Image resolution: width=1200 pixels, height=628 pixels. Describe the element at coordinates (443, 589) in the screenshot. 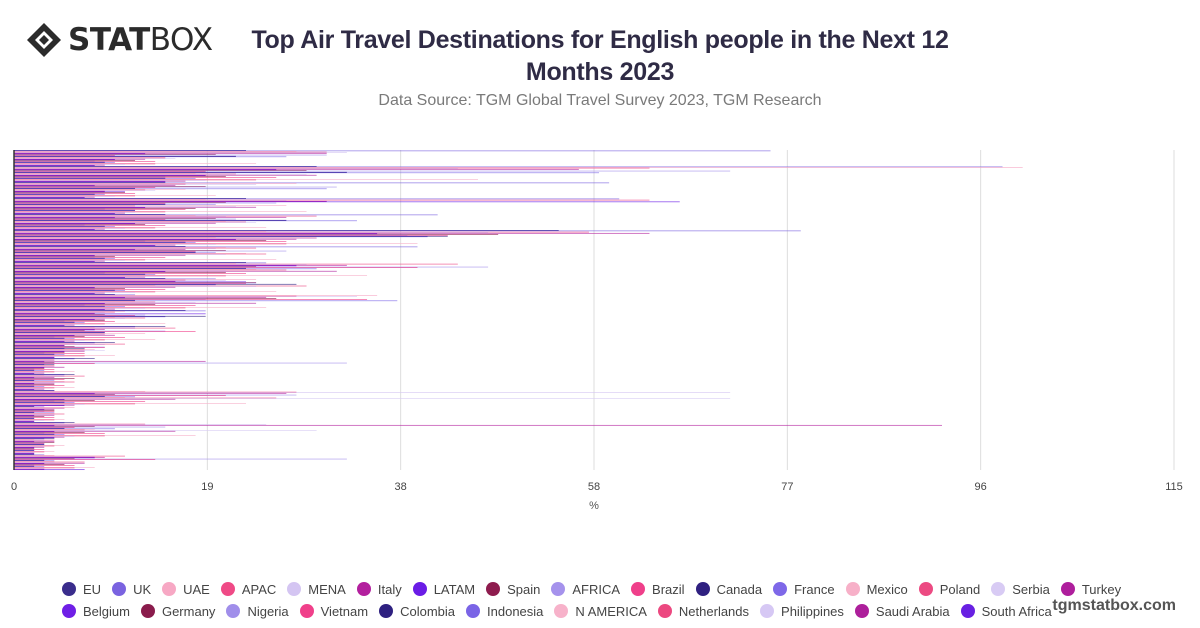

I see `legend-item: LATAM` at that location.